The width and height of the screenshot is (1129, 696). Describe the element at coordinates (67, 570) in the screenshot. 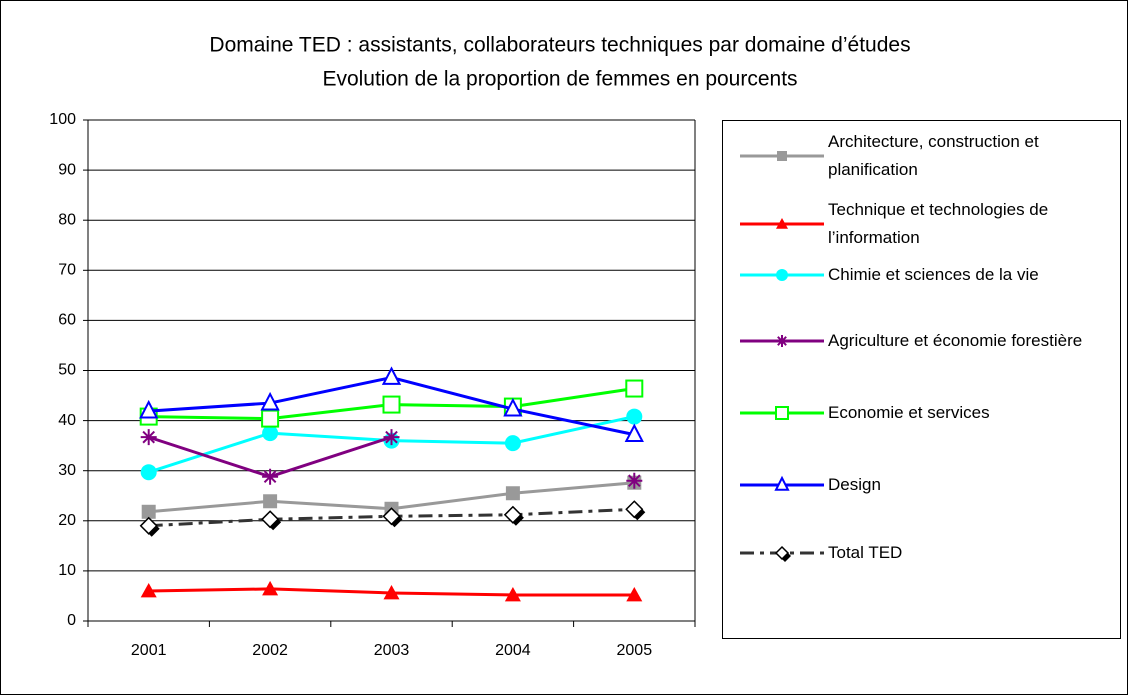

I see `y-tick-label: 10` at that location.